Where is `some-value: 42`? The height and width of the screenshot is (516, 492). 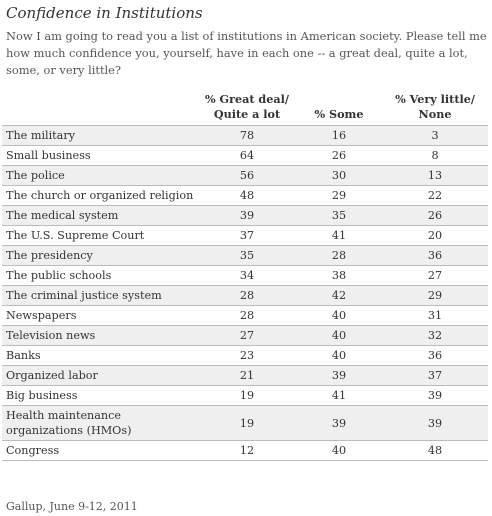 some-value: 42 is located at coordinates (339, 295).